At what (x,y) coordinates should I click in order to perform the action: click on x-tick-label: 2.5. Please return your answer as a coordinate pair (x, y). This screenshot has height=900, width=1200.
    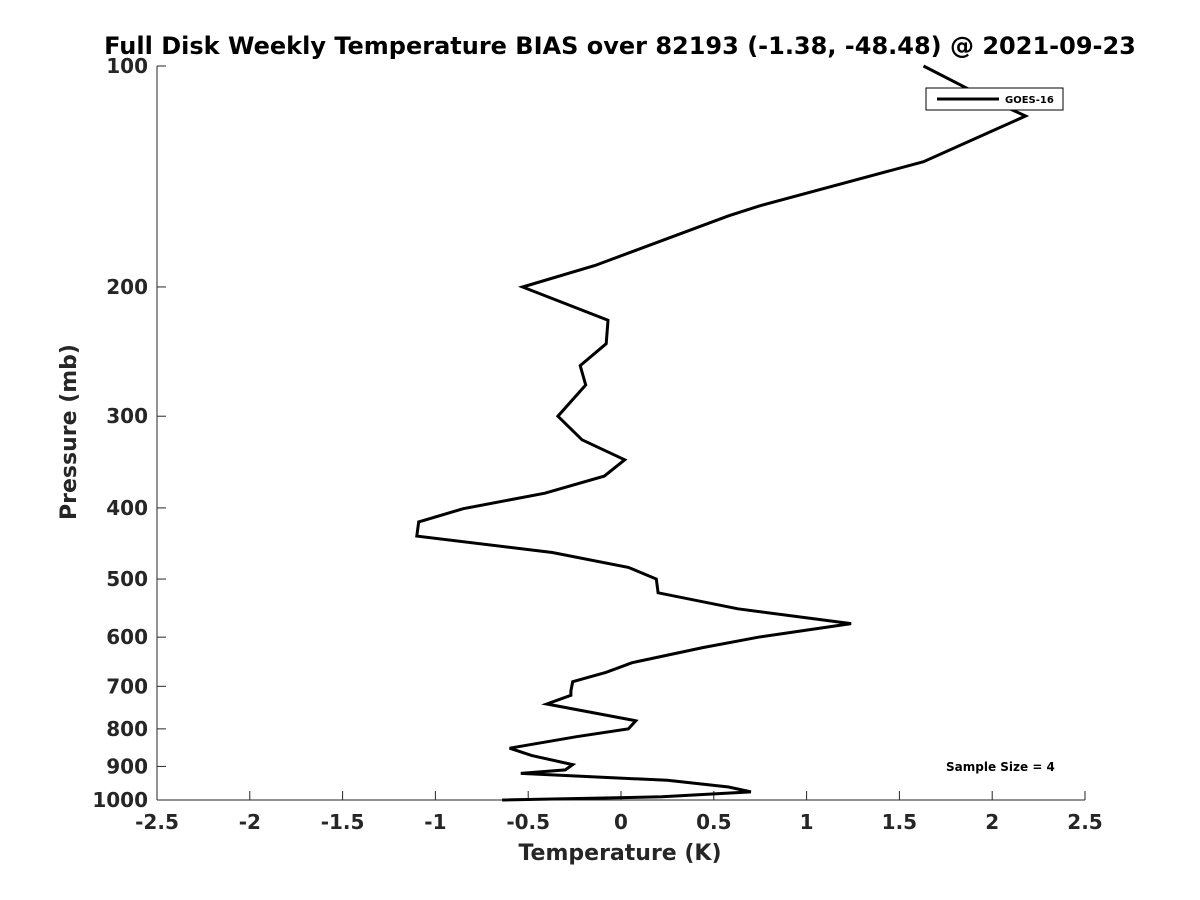
    Looking at the image, I should click on (1084, 822).